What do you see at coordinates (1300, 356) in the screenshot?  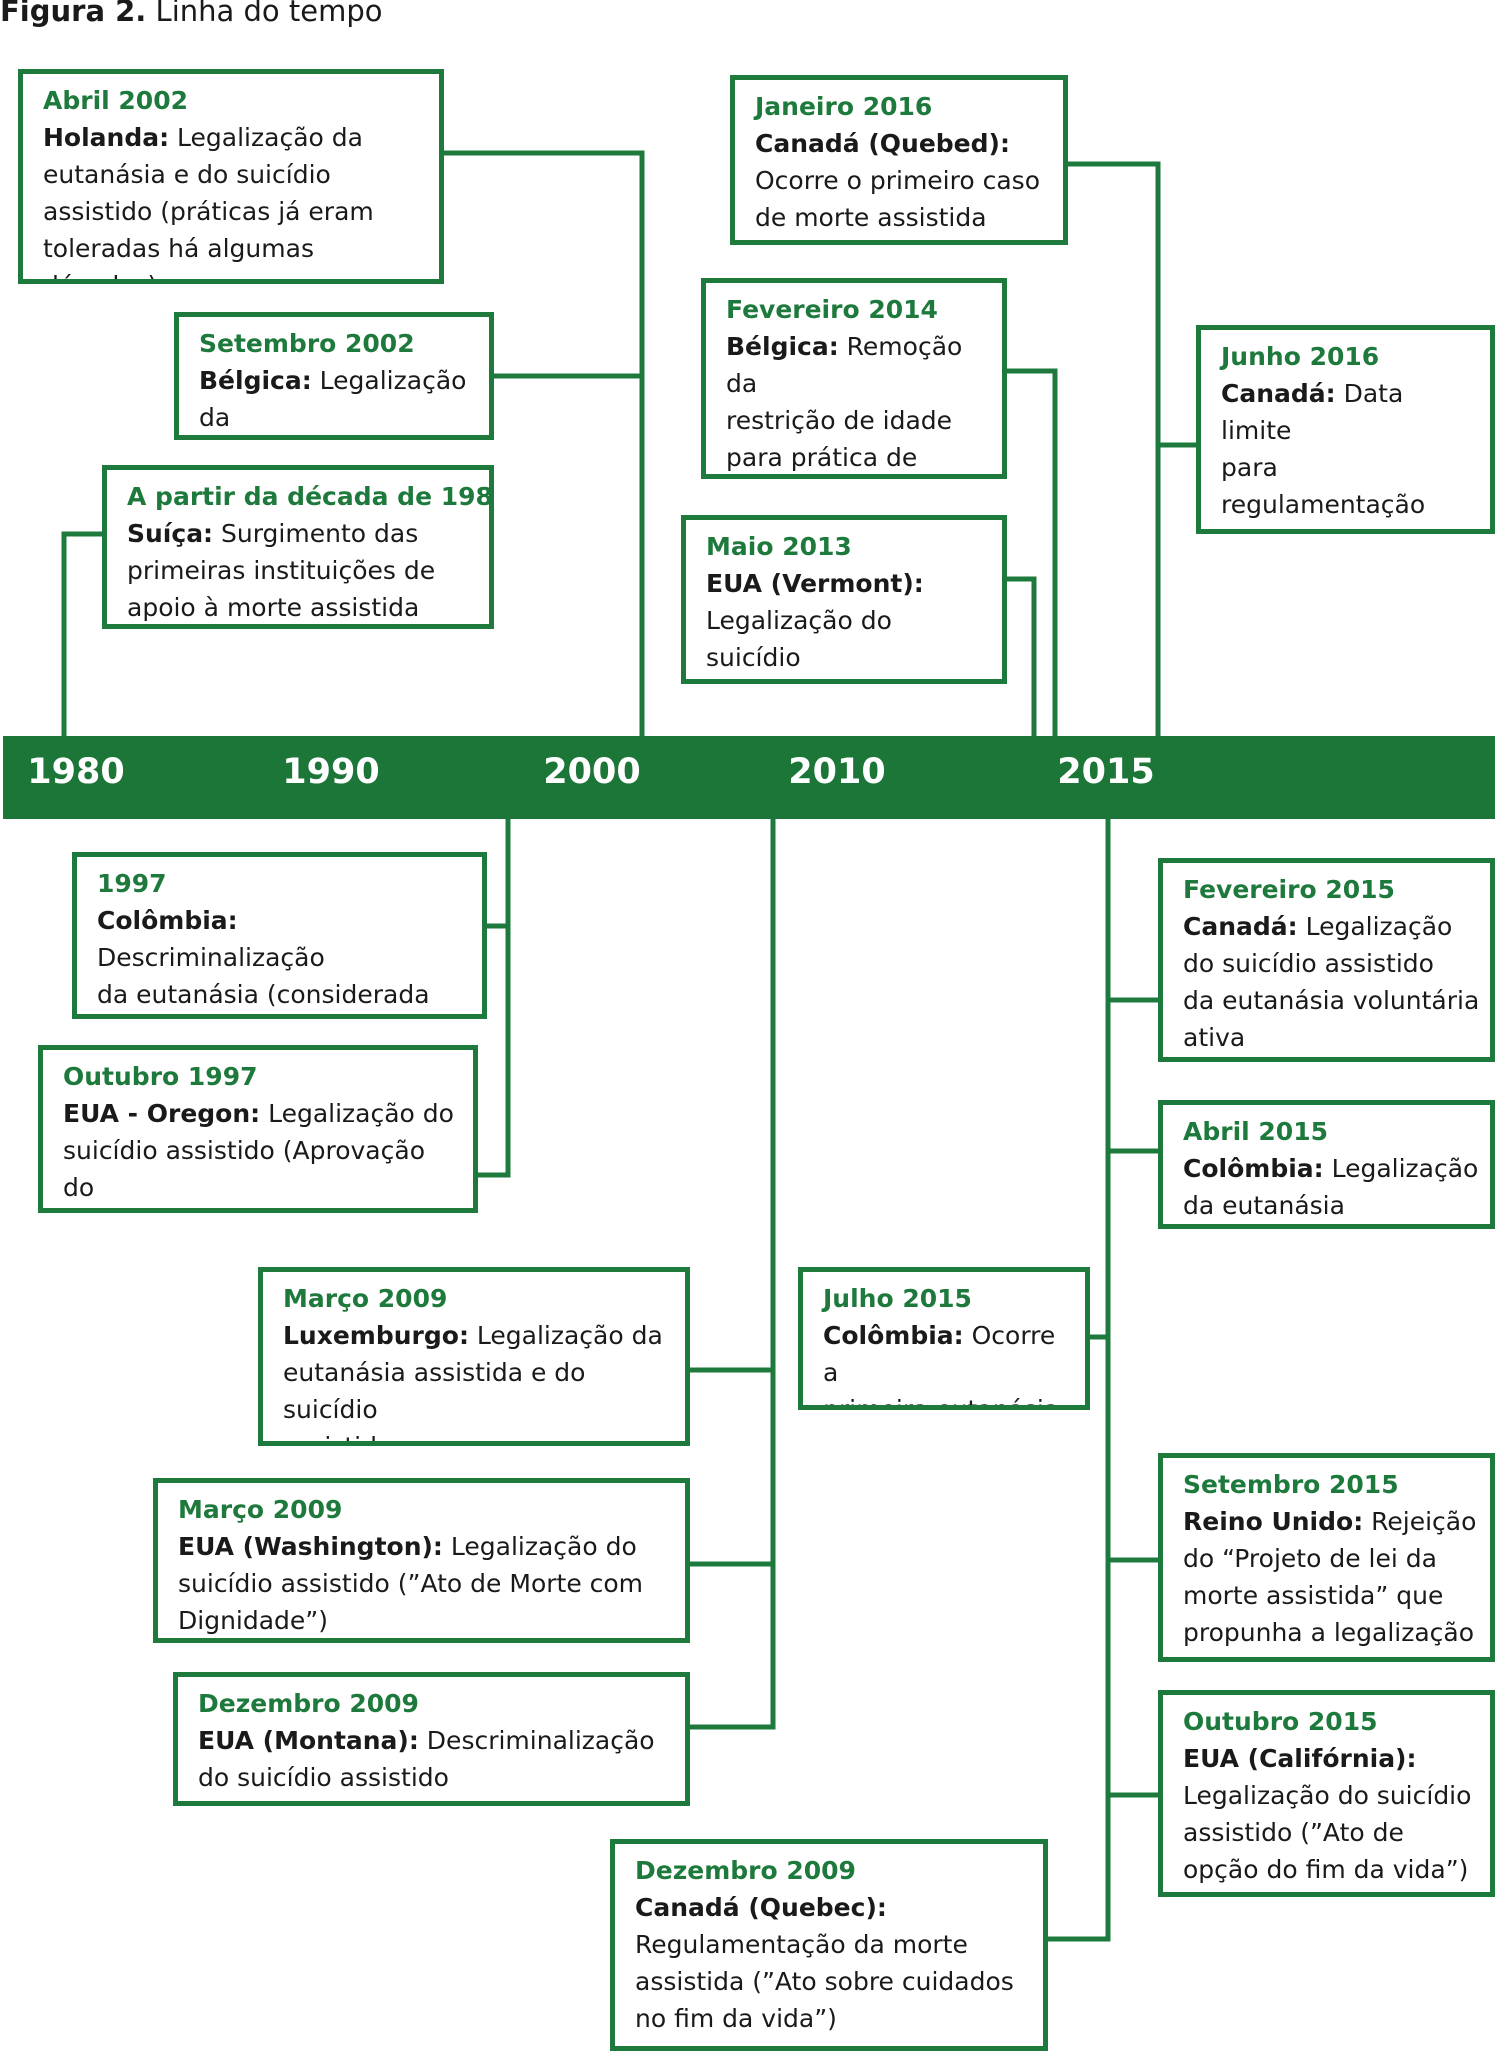 I see `event-date: Junho 2016` at bounding box center [1300, 356].